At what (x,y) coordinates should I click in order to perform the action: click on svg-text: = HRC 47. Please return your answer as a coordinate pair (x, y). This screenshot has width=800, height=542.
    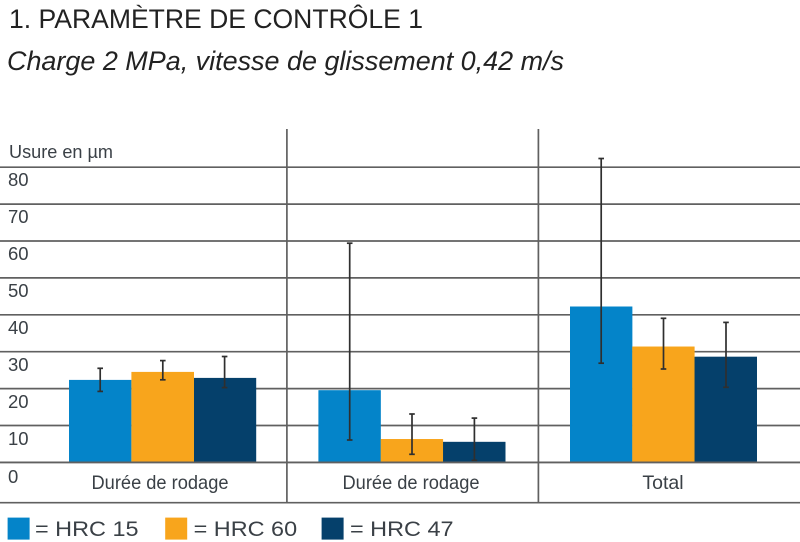
    Looking at the image, I should click on (402, 529).